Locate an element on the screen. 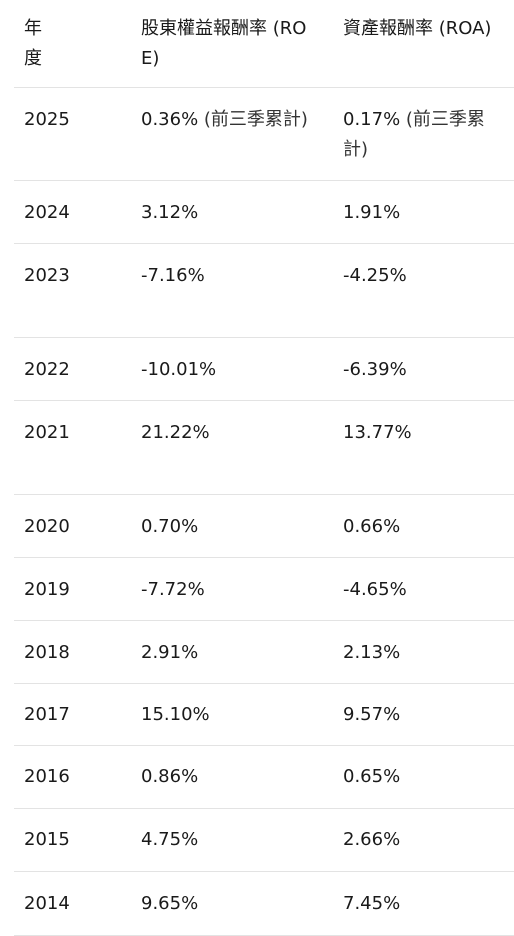 The height and width of the screenshot is (936, 514). roa-value: 0.17% is located at coordinates (372, 119).